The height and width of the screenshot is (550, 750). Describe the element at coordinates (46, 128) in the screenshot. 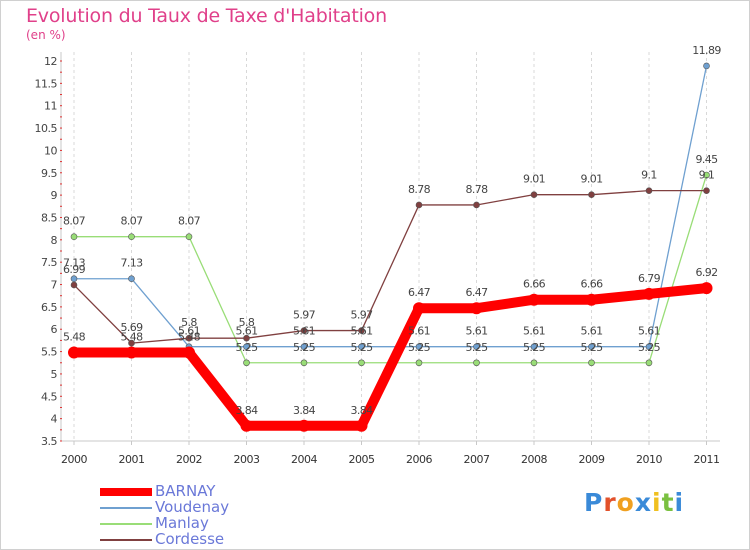

I see `y-tick-label: 10.5` at that location.